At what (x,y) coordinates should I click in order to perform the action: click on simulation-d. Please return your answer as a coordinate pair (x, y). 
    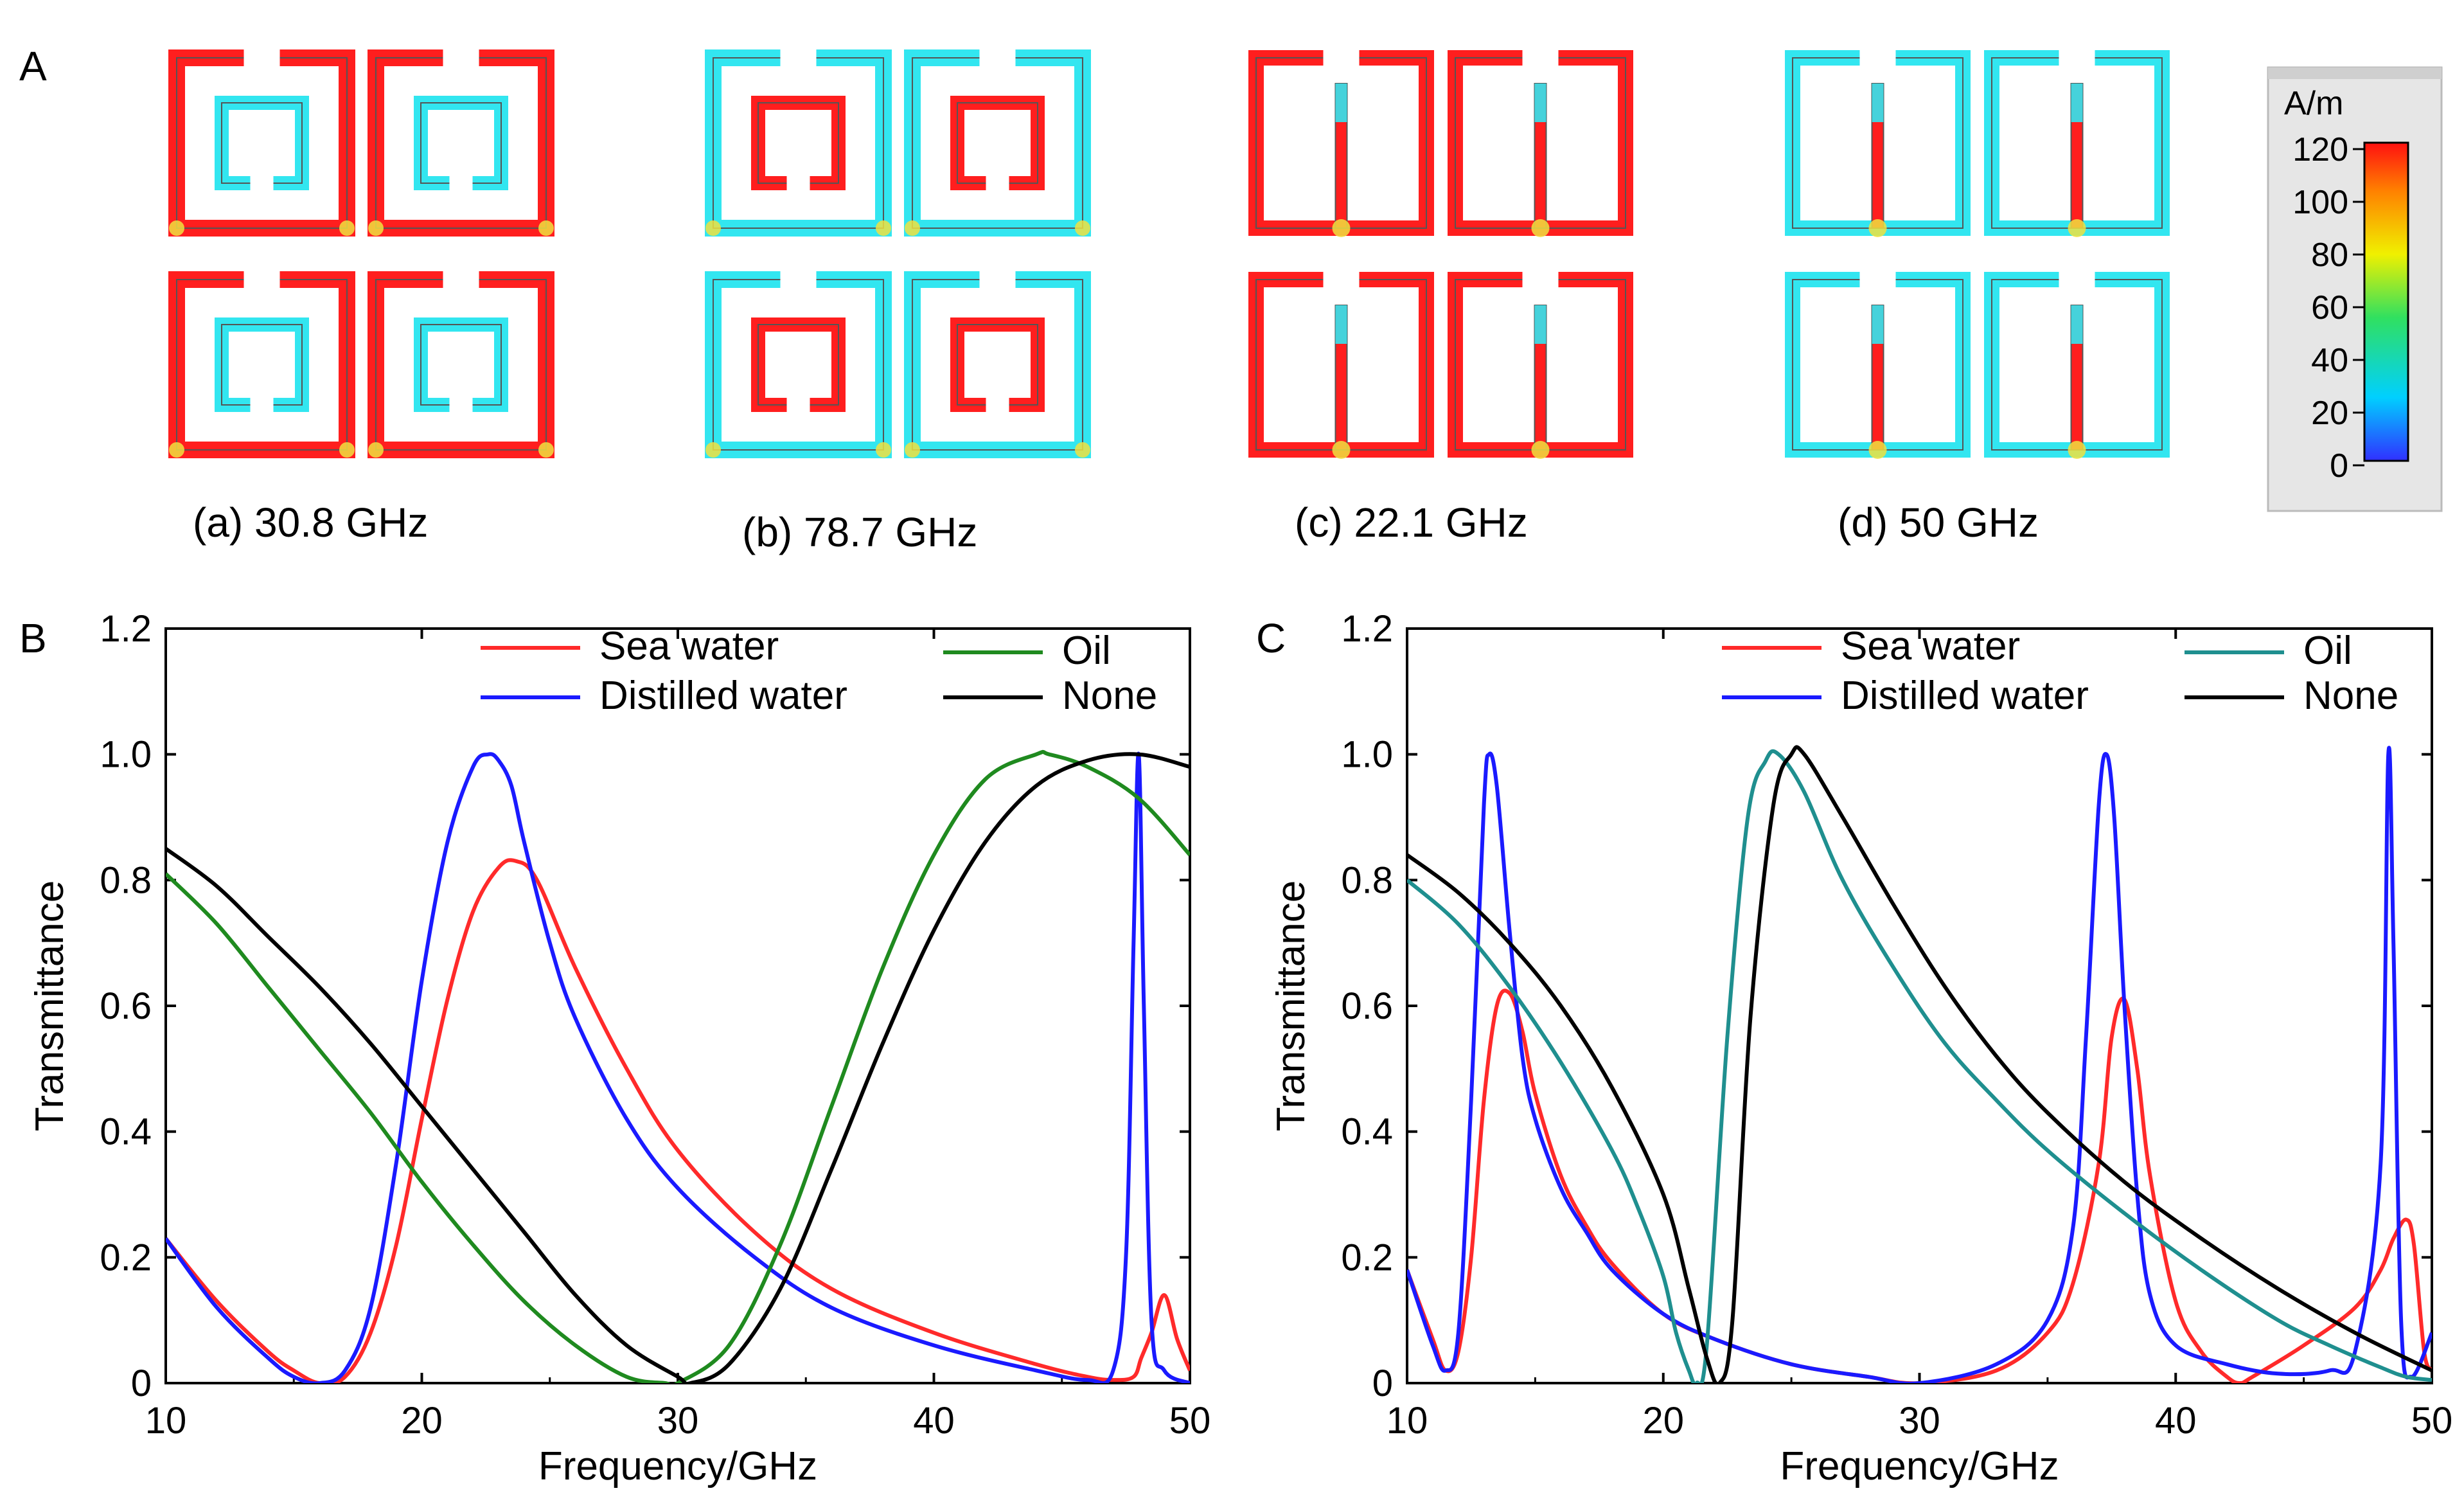
    Looking at the image, I should click on (1977, 254).